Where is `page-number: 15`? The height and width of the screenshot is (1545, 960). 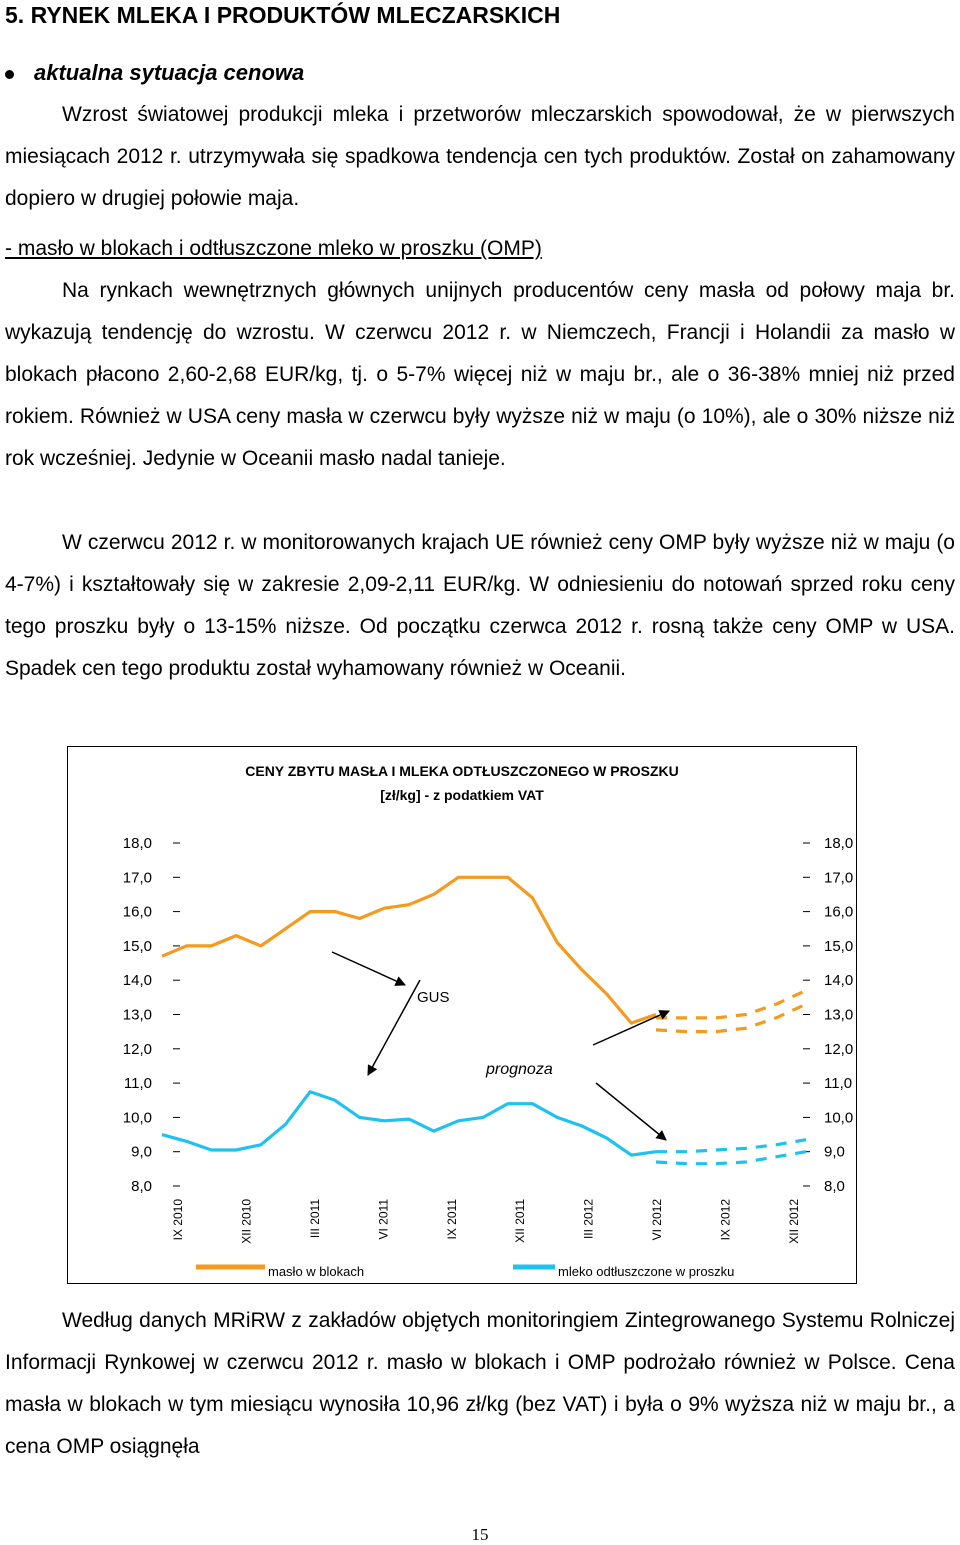 page-number: 15 is located at coordinates (480, 1534).